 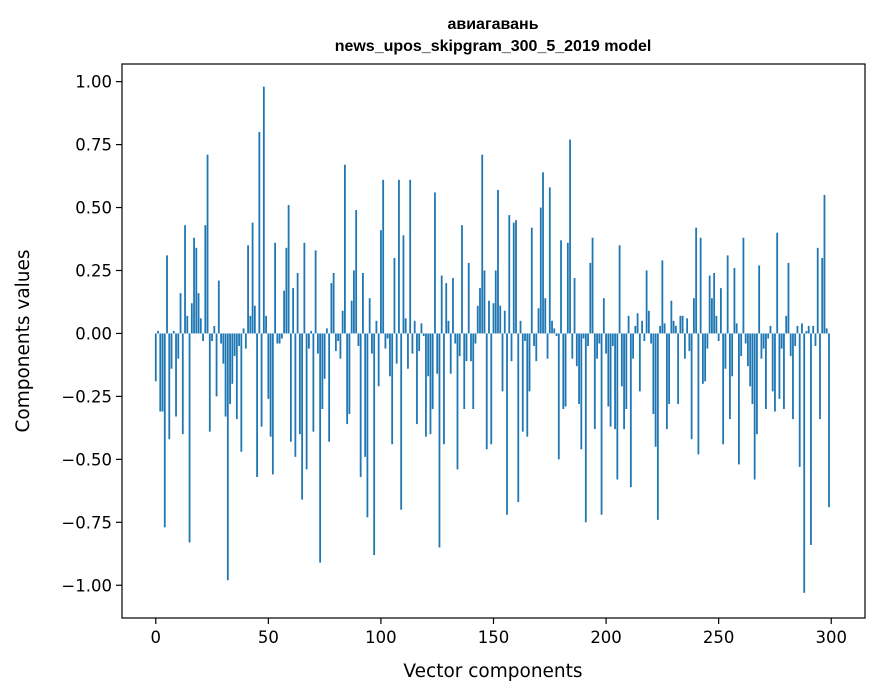 I want to click on y-tick-label: −0.75, so click(x=86, y=522).